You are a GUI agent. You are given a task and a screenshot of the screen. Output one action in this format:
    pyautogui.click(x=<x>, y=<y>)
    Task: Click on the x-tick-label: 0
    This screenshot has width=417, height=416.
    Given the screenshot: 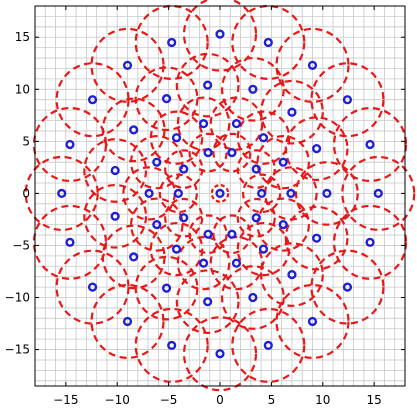 What is the action you would take?
    pyautogui.click(x=220, y=400)
    